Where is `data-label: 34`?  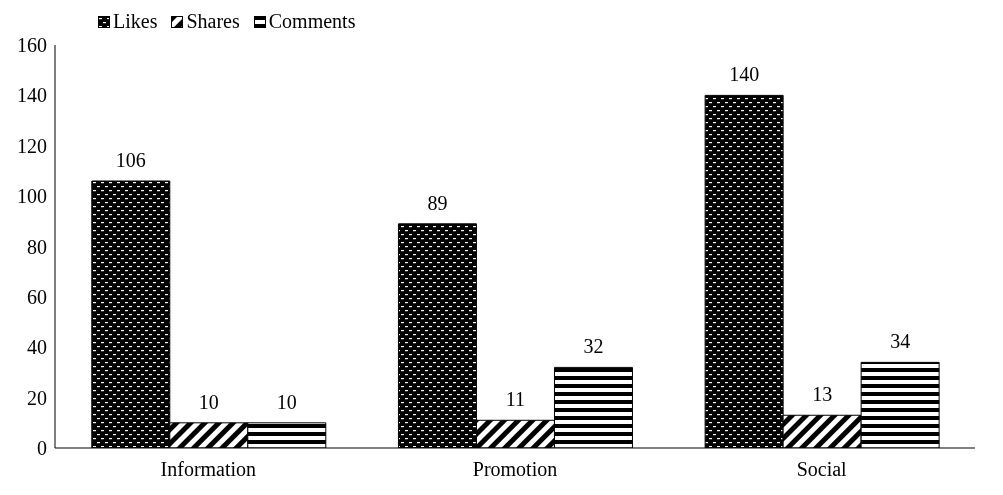 data-label: 34 is located at coordinates (900, 341).